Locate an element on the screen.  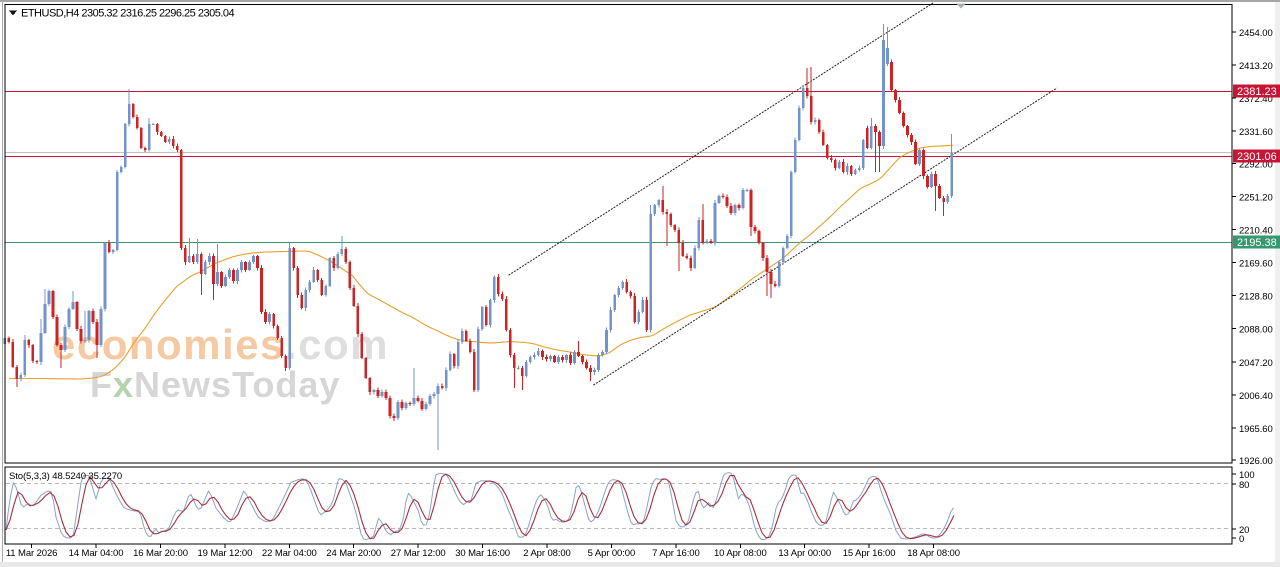
svg-text: 80 is located at coordinates (1244, 485).